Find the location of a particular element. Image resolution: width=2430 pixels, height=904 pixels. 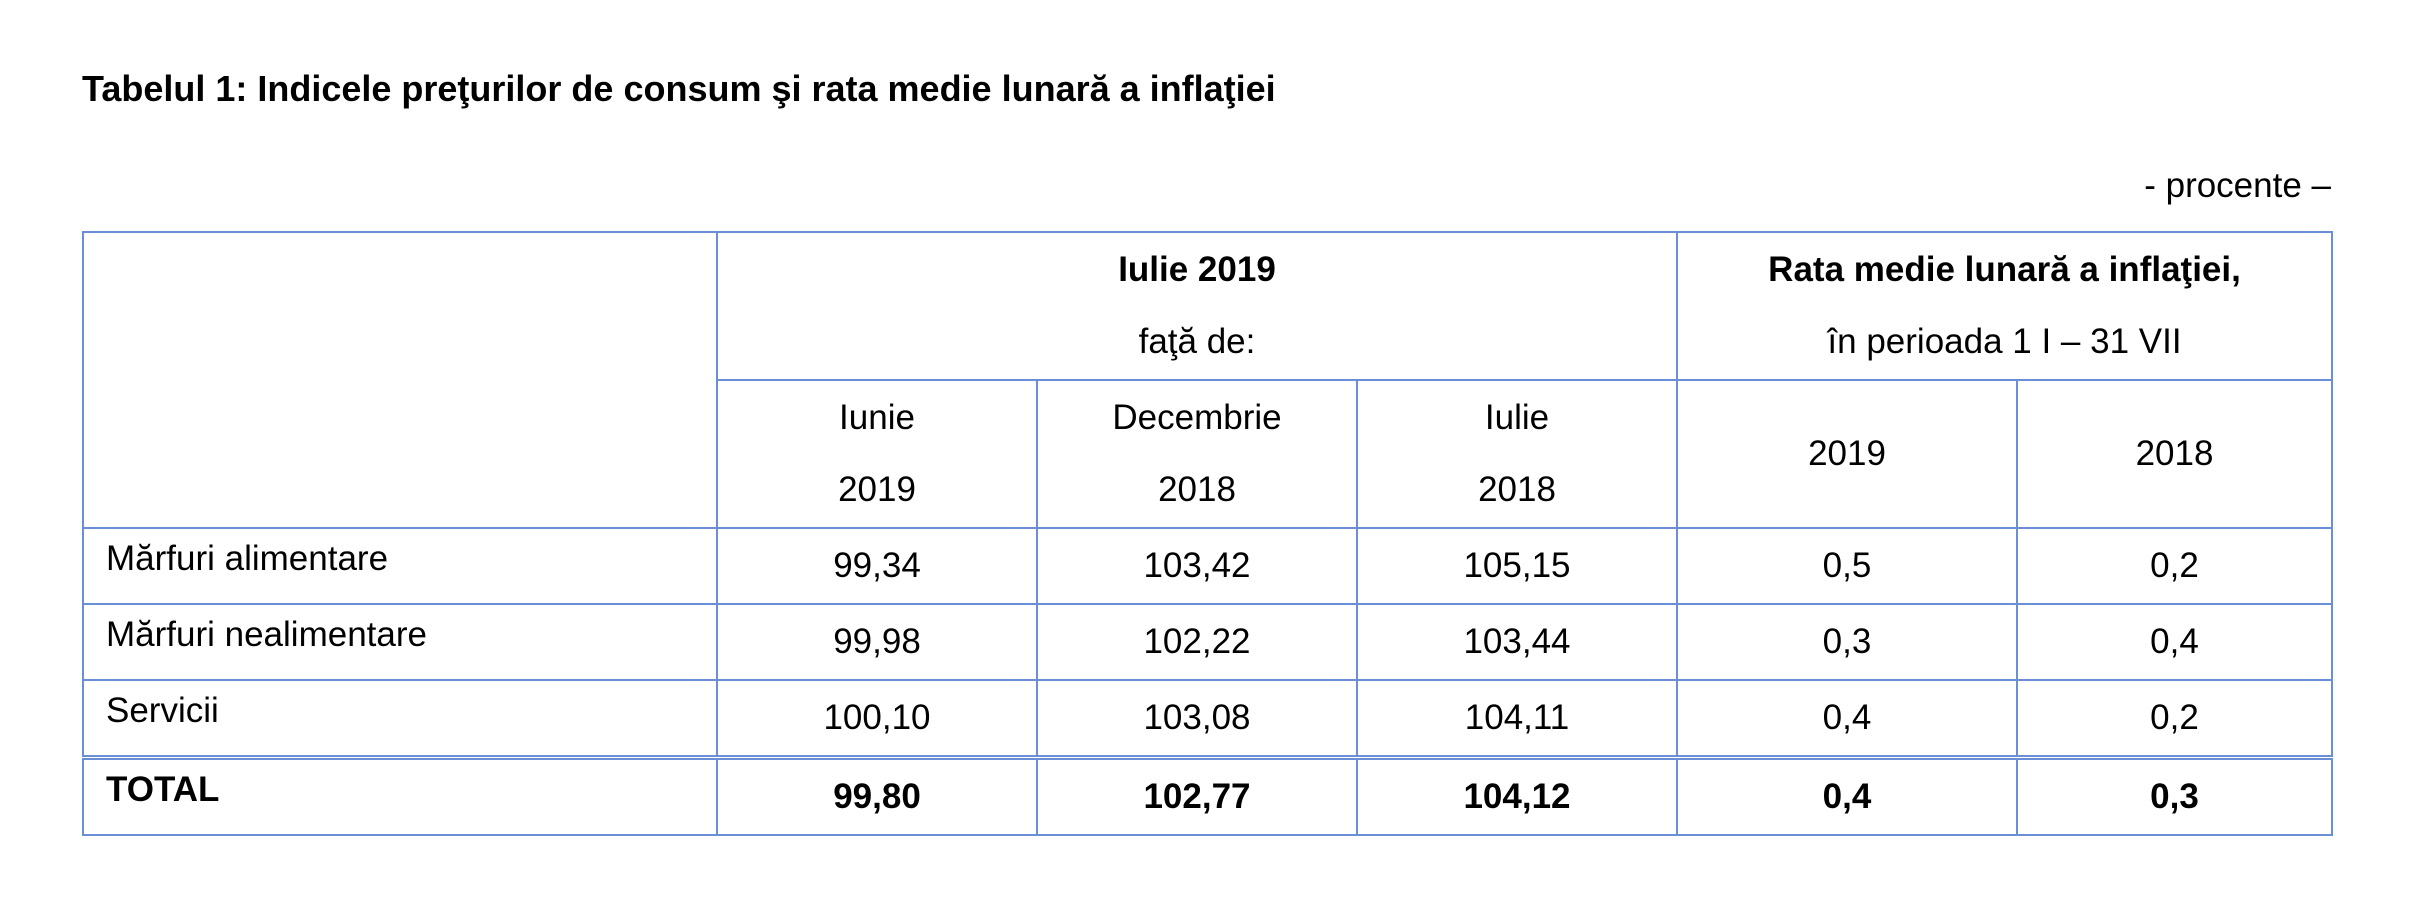

col-header-line1: Iunie is located at coordinates (877, 417).